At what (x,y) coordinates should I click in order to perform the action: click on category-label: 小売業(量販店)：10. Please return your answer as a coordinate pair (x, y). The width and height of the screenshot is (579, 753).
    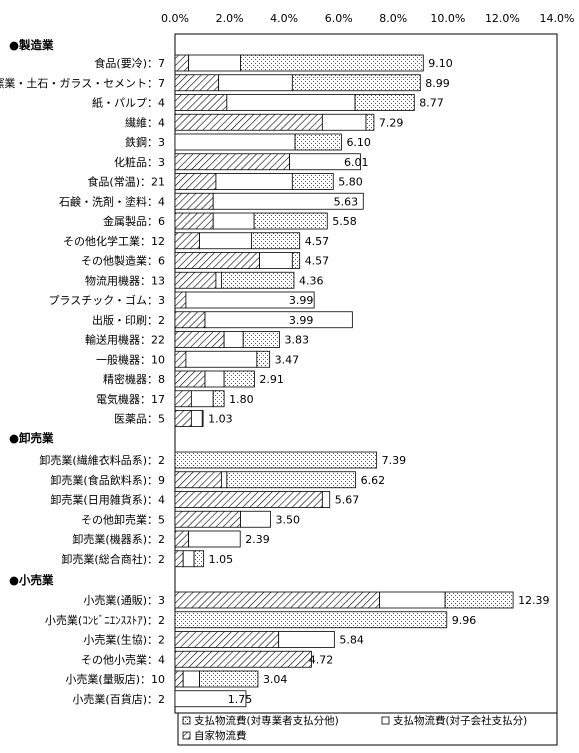
    Looking at the image, I should click on (115, 679).